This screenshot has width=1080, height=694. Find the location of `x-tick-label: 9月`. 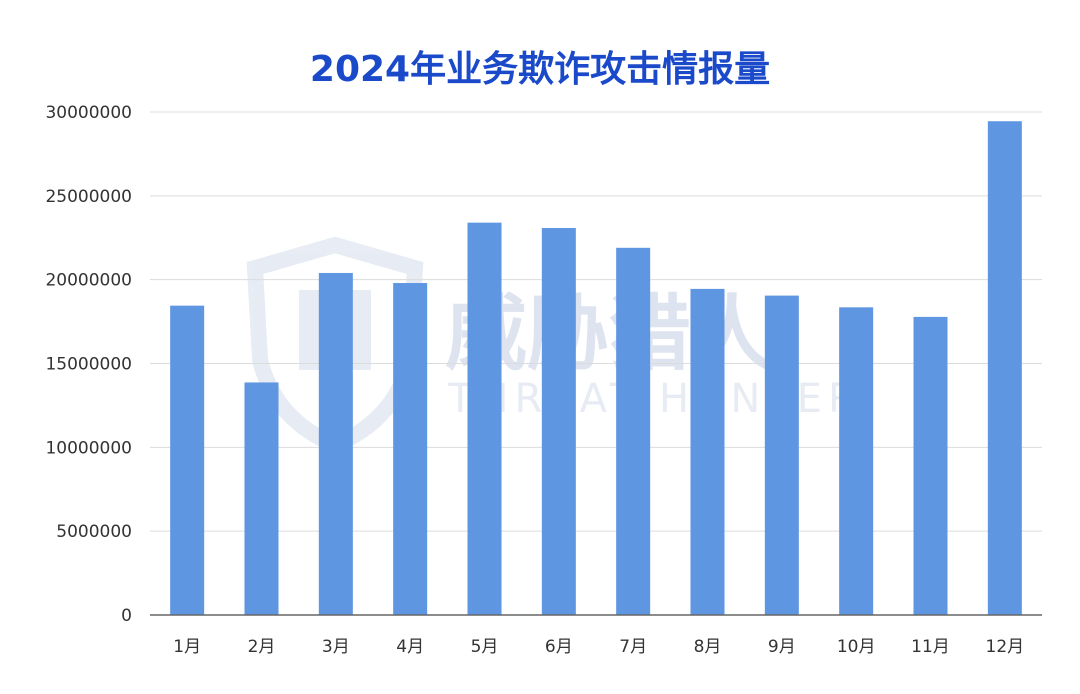

x-tick-label: 9月 is located at coordinates (782, 647).